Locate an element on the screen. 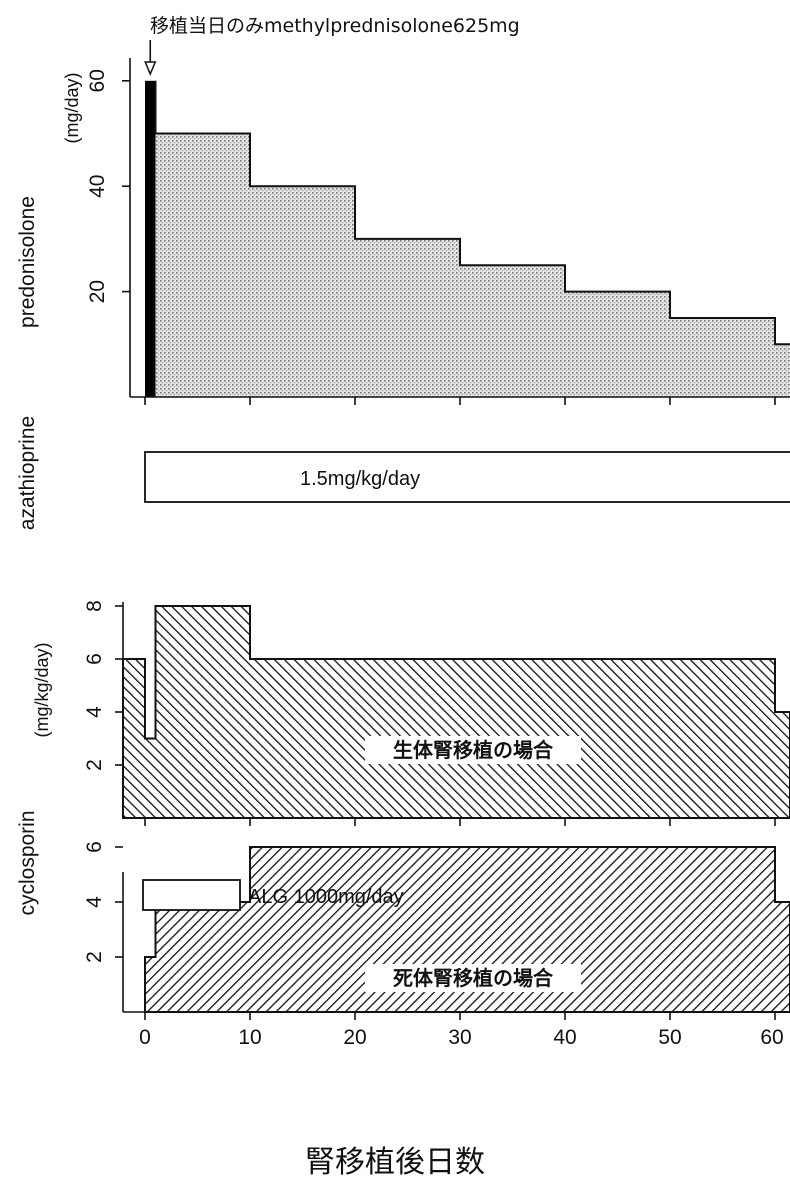 The image size is (790, 1200). predonisolone-yunit: (mg/day) is located at coordinates (72, 107).